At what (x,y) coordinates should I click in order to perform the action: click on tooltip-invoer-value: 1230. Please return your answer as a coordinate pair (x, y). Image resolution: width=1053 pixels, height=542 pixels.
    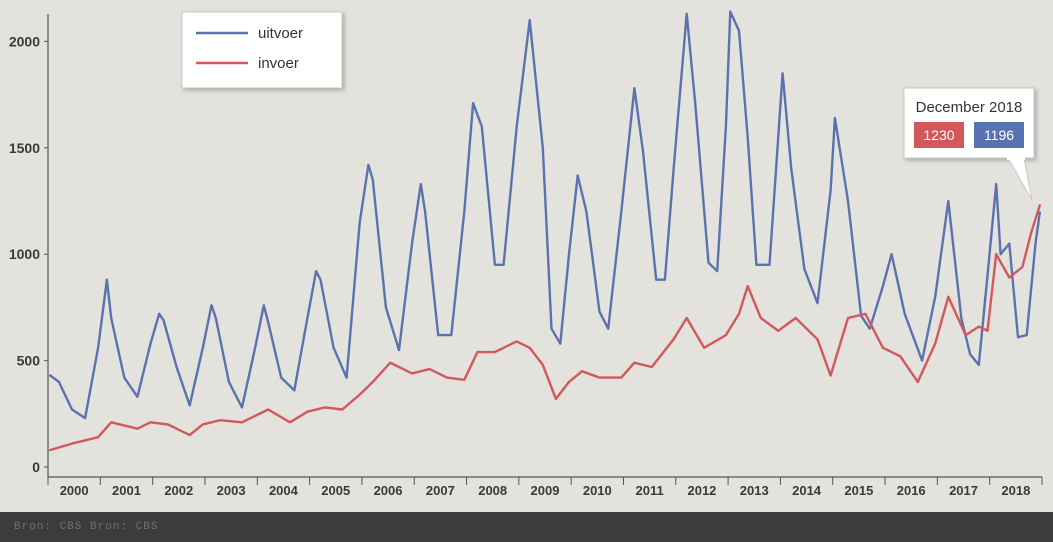
    Looking at the image, I should click on (938, 135).